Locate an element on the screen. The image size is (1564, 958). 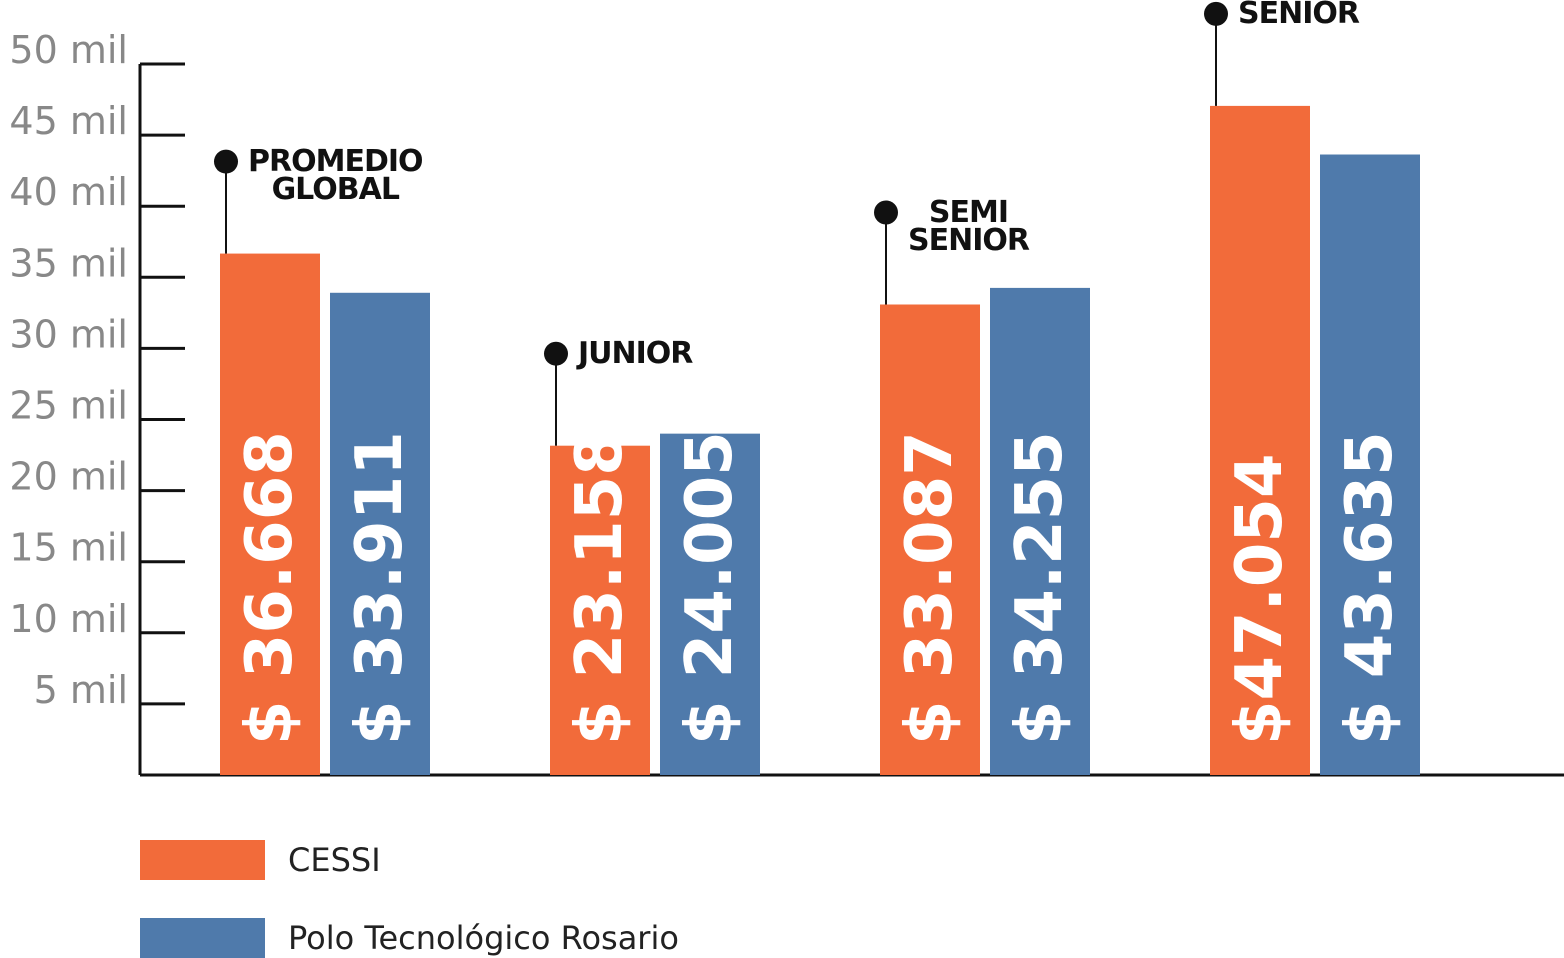
y-tick-label: 45 mil is located at coordinates (68, 121).